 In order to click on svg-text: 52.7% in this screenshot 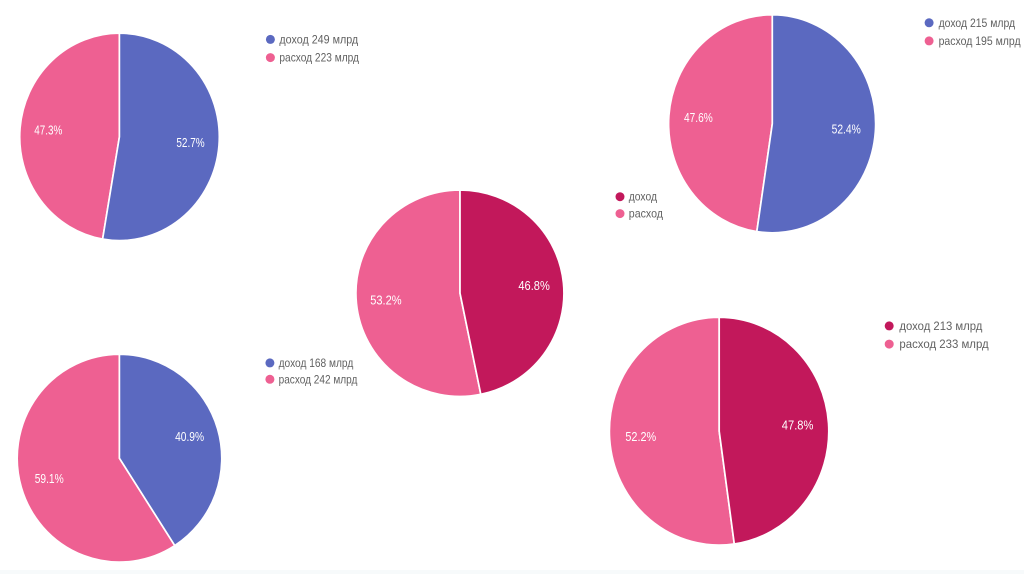, I will do `click(190, 143)`.